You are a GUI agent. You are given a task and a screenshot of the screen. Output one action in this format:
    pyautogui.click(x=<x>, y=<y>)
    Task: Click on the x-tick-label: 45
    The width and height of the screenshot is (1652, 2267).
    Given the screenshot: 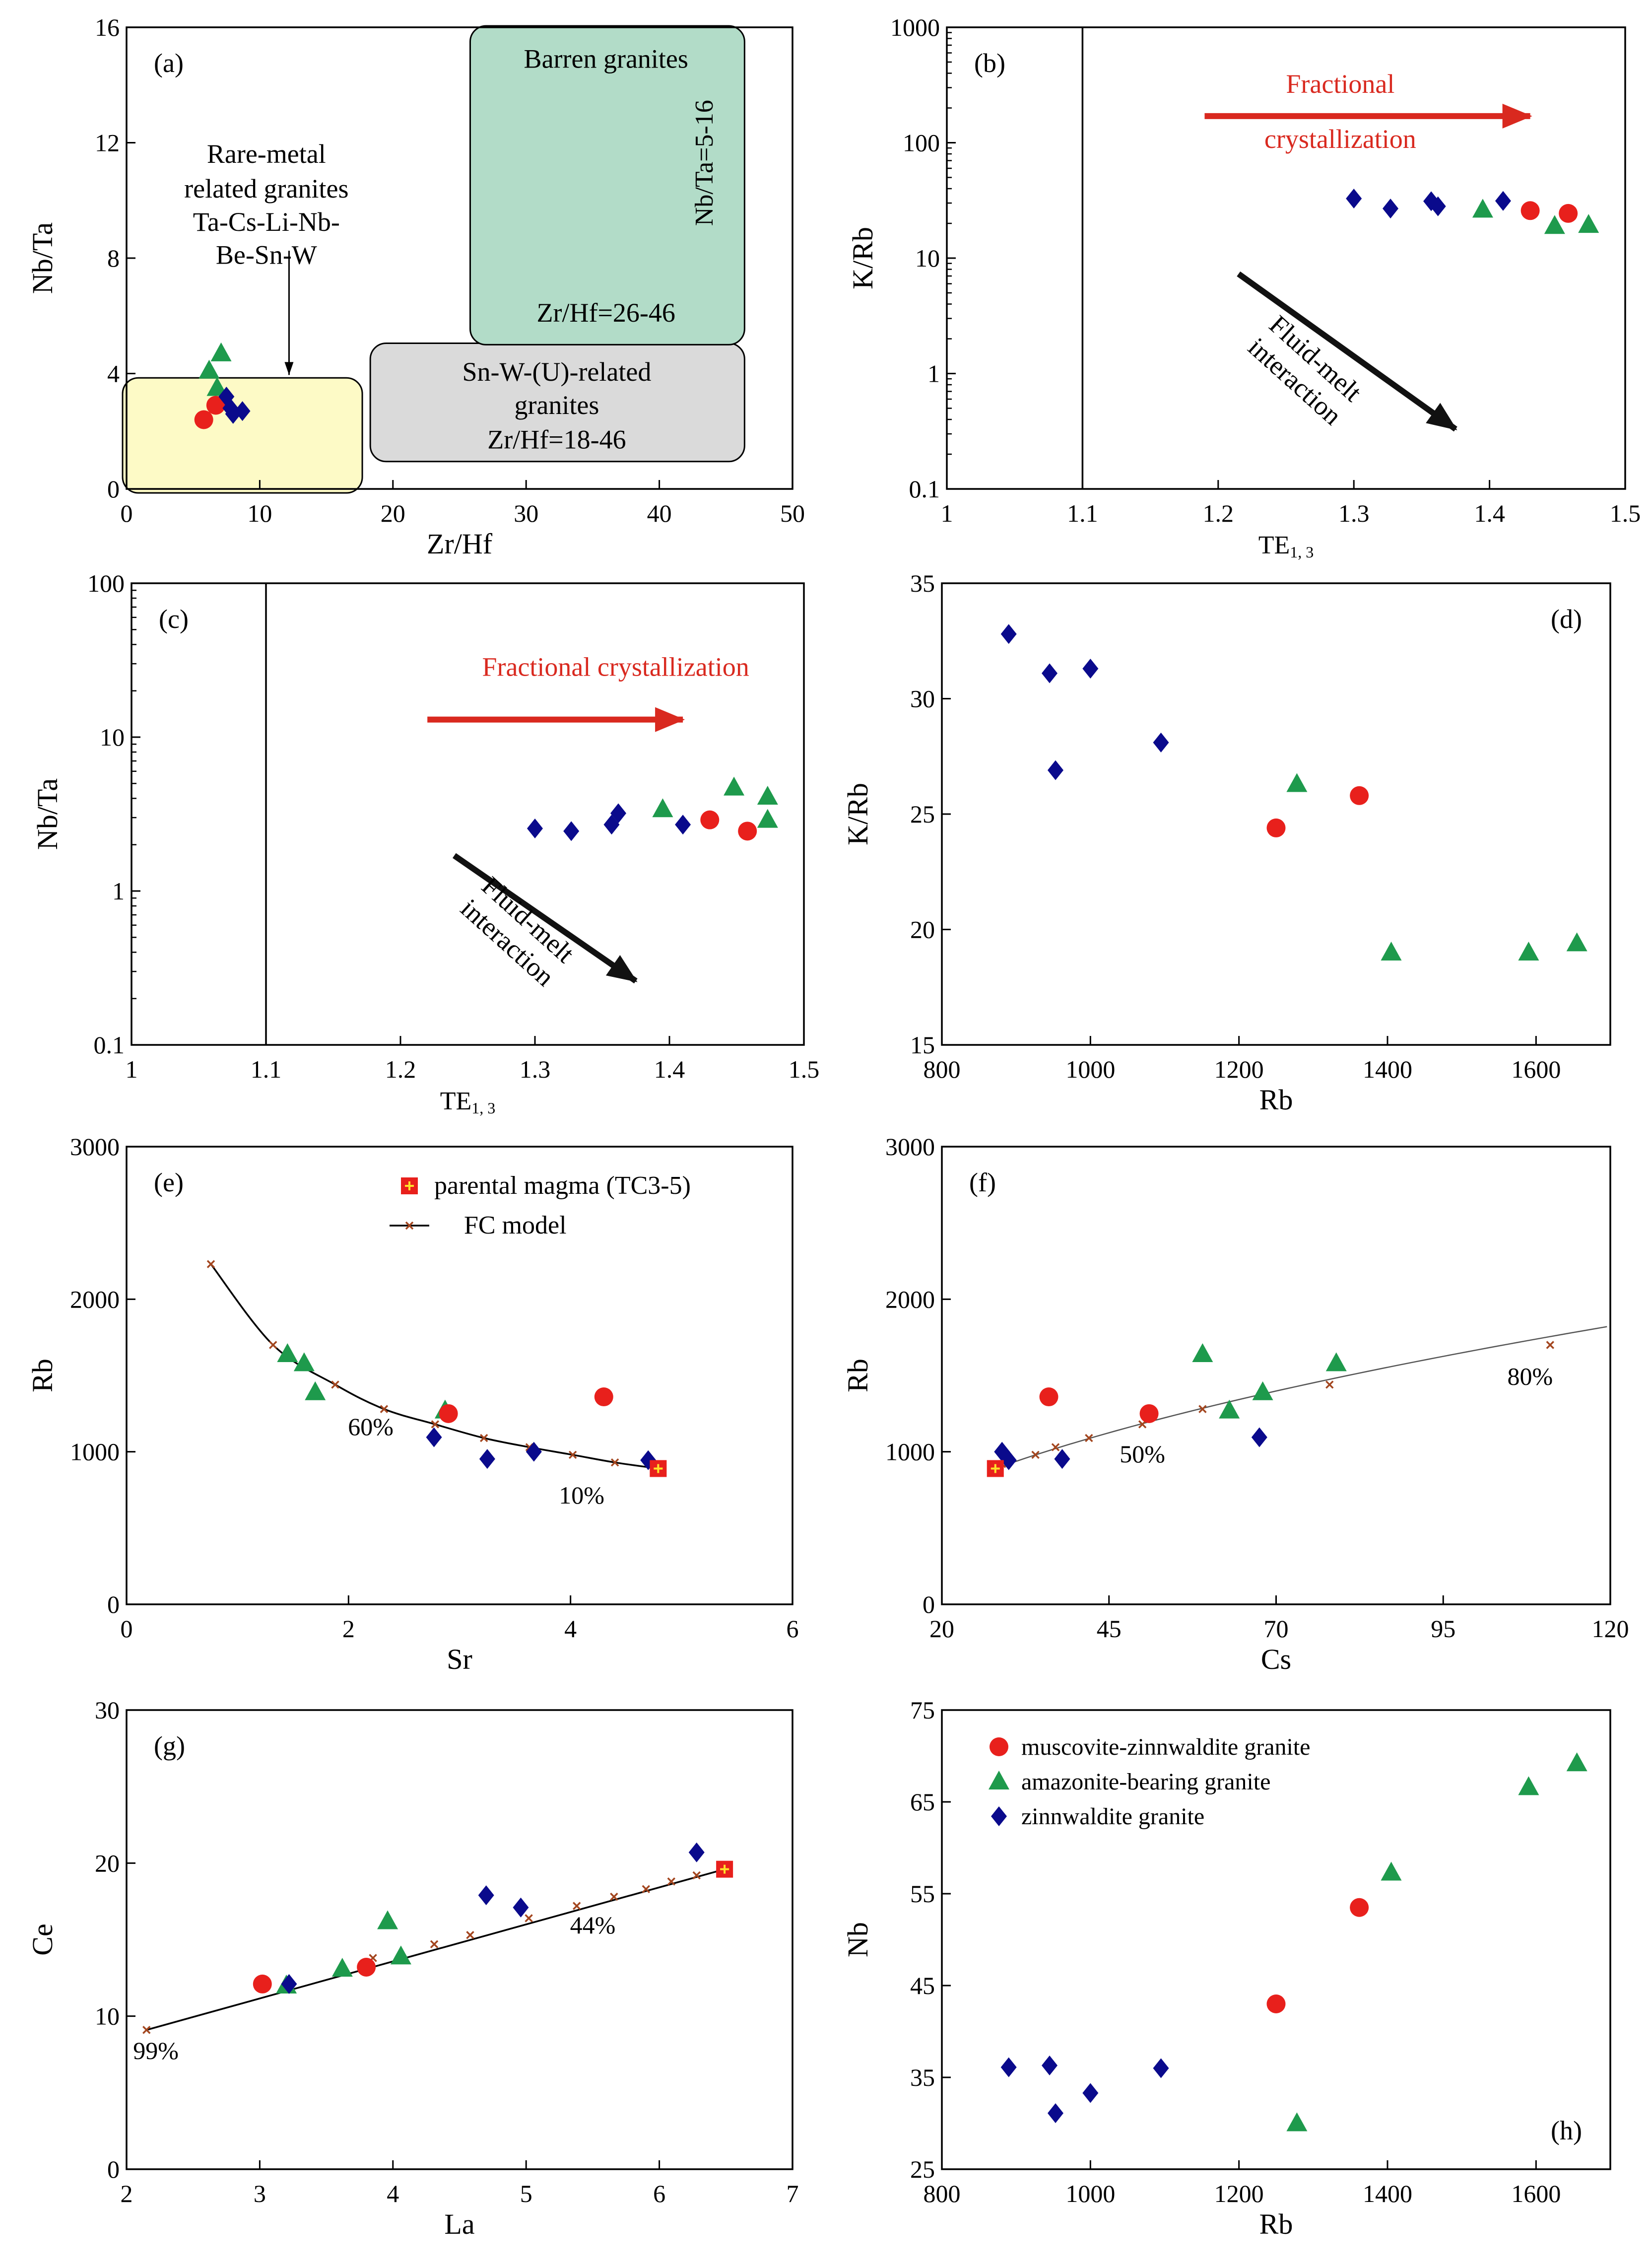 What is the action you would take?
    pyautogui.click(x=1109, y=1629)
    